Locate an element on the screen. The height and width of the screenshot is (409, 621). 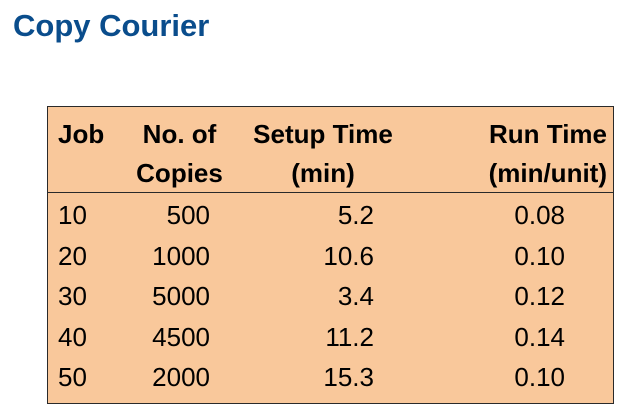
cell-setup-time: 15.3 is located at coordinates (348, 377).